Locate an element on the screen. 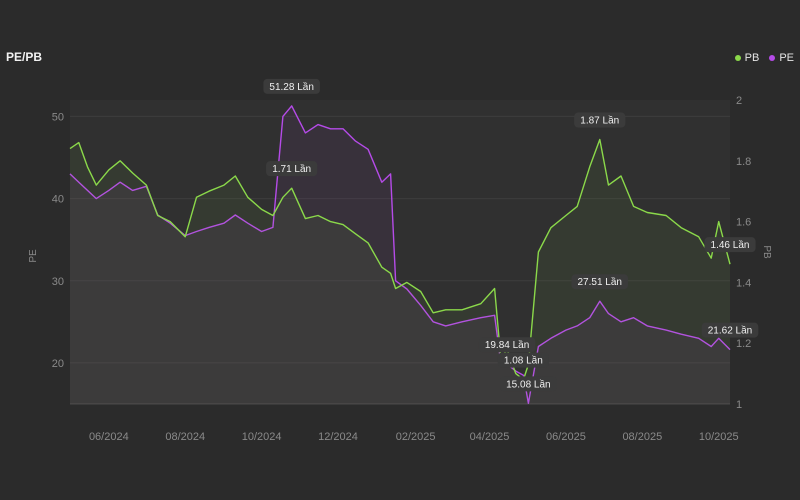  annotation-label: 51.28 Lần is located at coordinates (291, 87).